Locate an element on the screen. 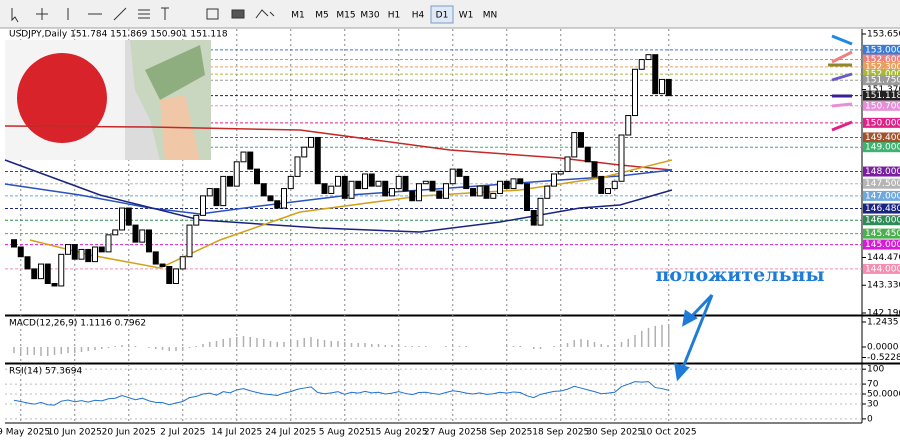 This screenshot has width=900, height=442. y-tick-label: 149.000 is located at coordinates (882, 148).